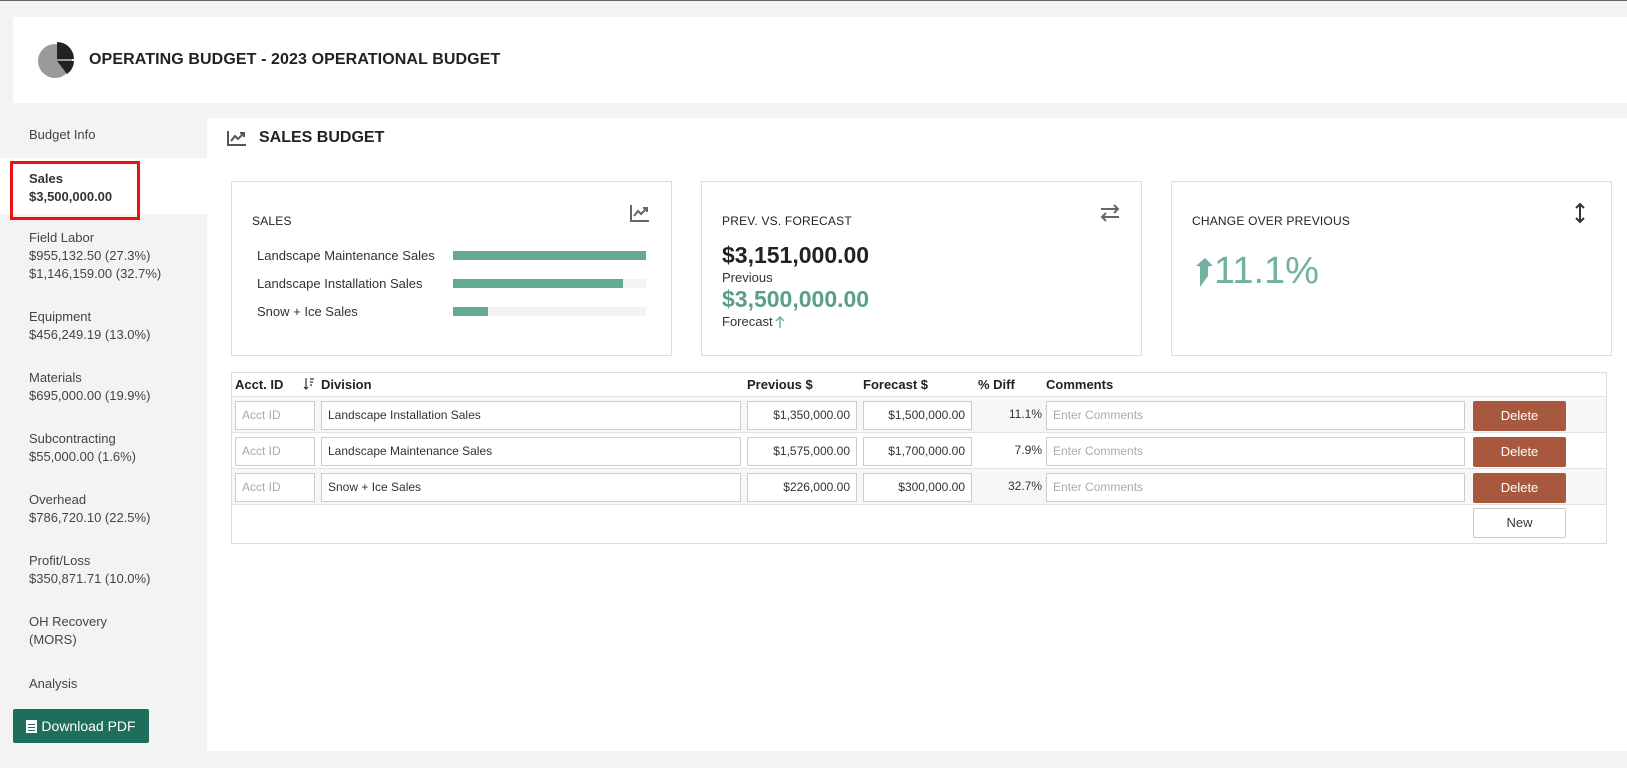 The image size is (1627, 768). I want to click on download-pdf-label: Download PDF, so click(88, 726).